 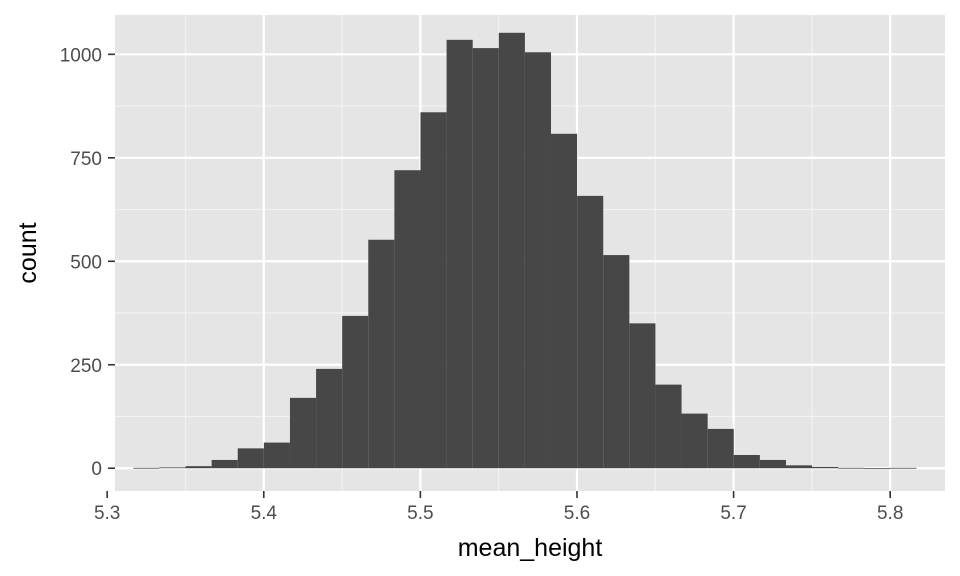 I want to click on y-tick-label: 750, so click(x=86, y=159).